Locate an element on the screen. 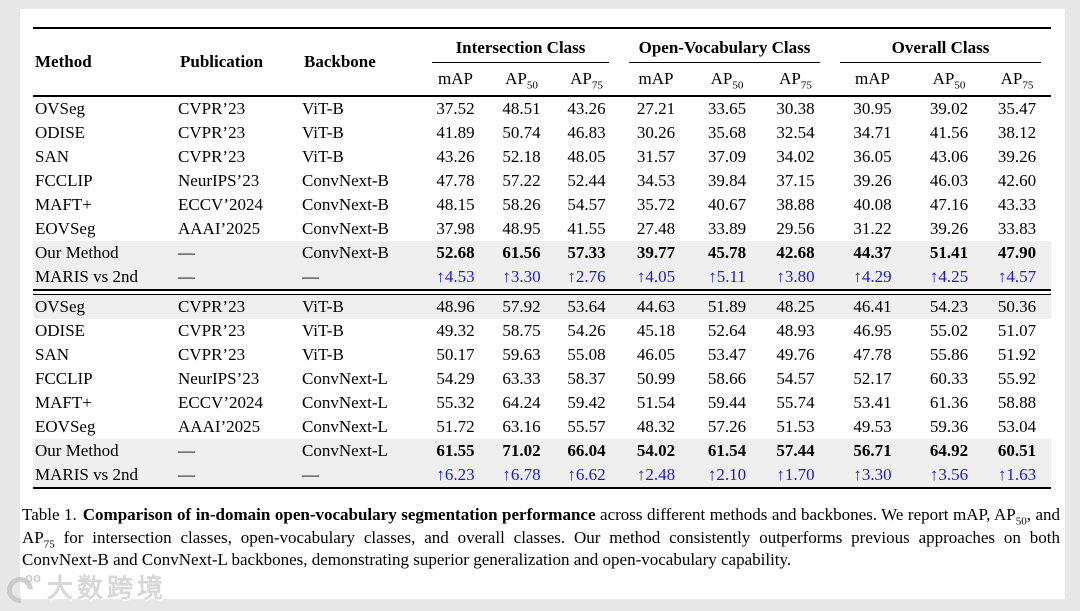 The width and height of the screenshot is (1080, 611). value-cell: 63.16 is located at coordinates (521, 426).